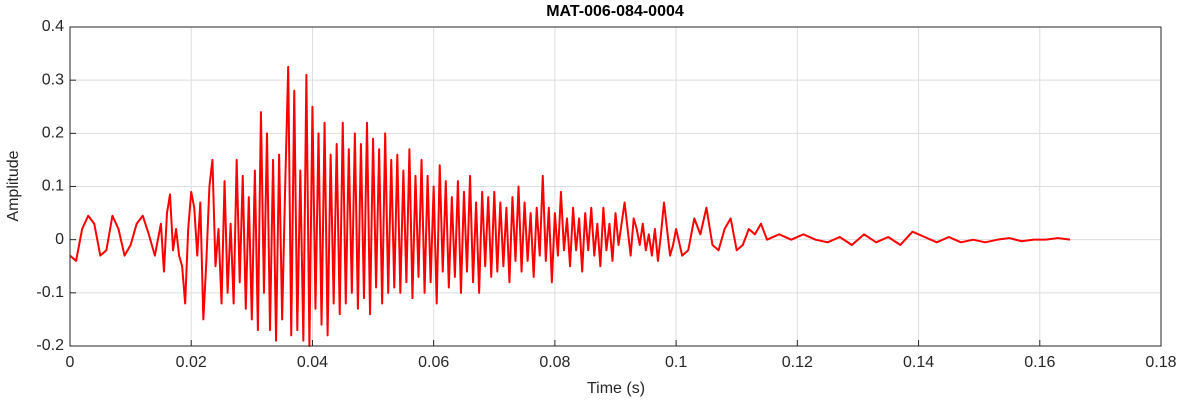  Describe the element at coordinates (797, 362) in the screenshot. I see `x-tick-label: 0.12` at that location.